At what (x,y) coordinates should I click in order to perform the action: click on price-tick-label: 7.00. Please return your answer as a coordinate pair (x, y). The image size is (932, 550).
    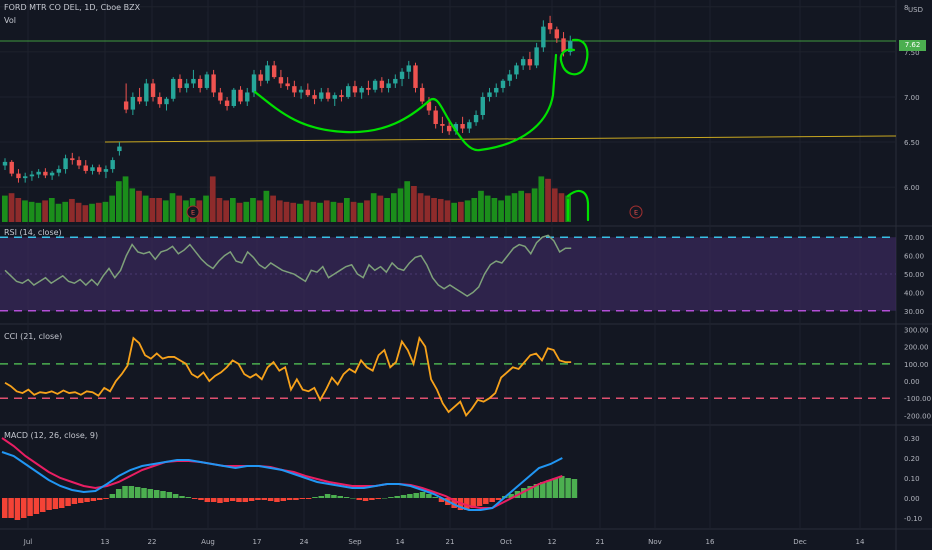
    Looking at the image, I should click on (912, 98).